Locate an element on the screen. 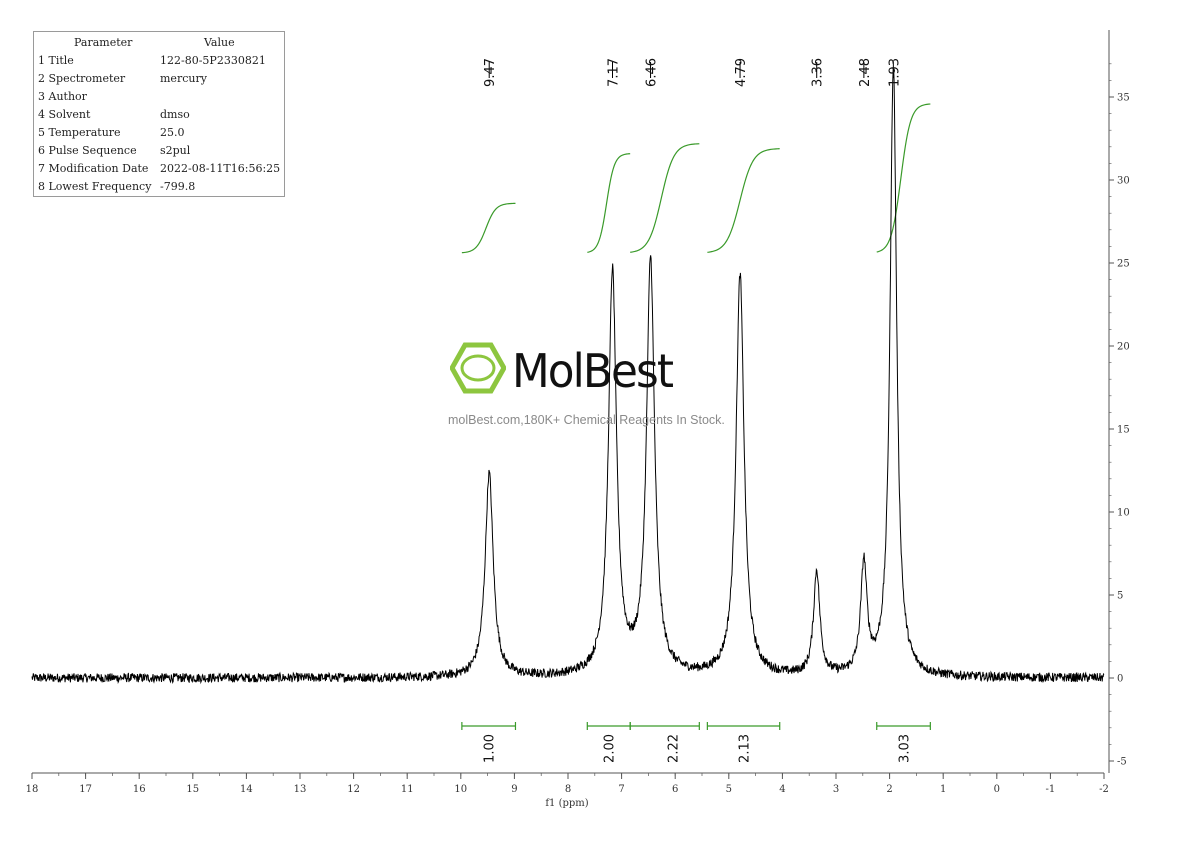  integral-value-label: 1.00 is located at coordinates (490, 748).